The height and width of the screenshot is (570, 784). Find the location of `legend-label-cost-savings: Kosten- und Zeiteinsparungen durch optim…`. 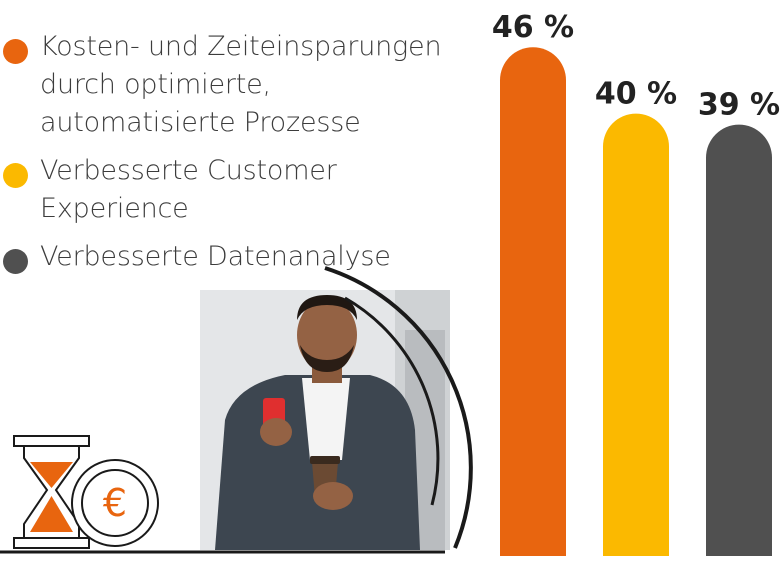

legend-label-cost-savings: Kosten- und Zeiteinsparungen durch optim… is located at coordinates (241, 84).